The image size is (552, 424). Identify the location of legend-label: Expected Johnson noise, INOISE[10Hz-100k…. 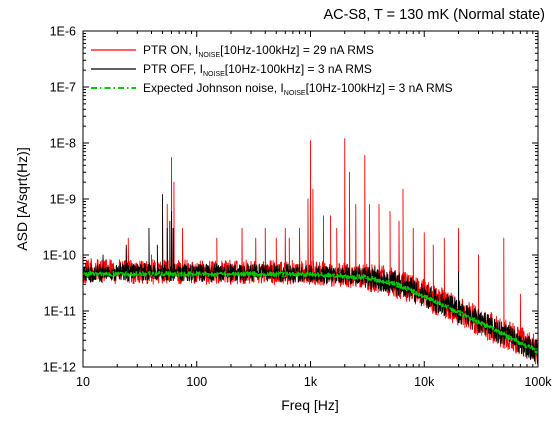
(298, 89).